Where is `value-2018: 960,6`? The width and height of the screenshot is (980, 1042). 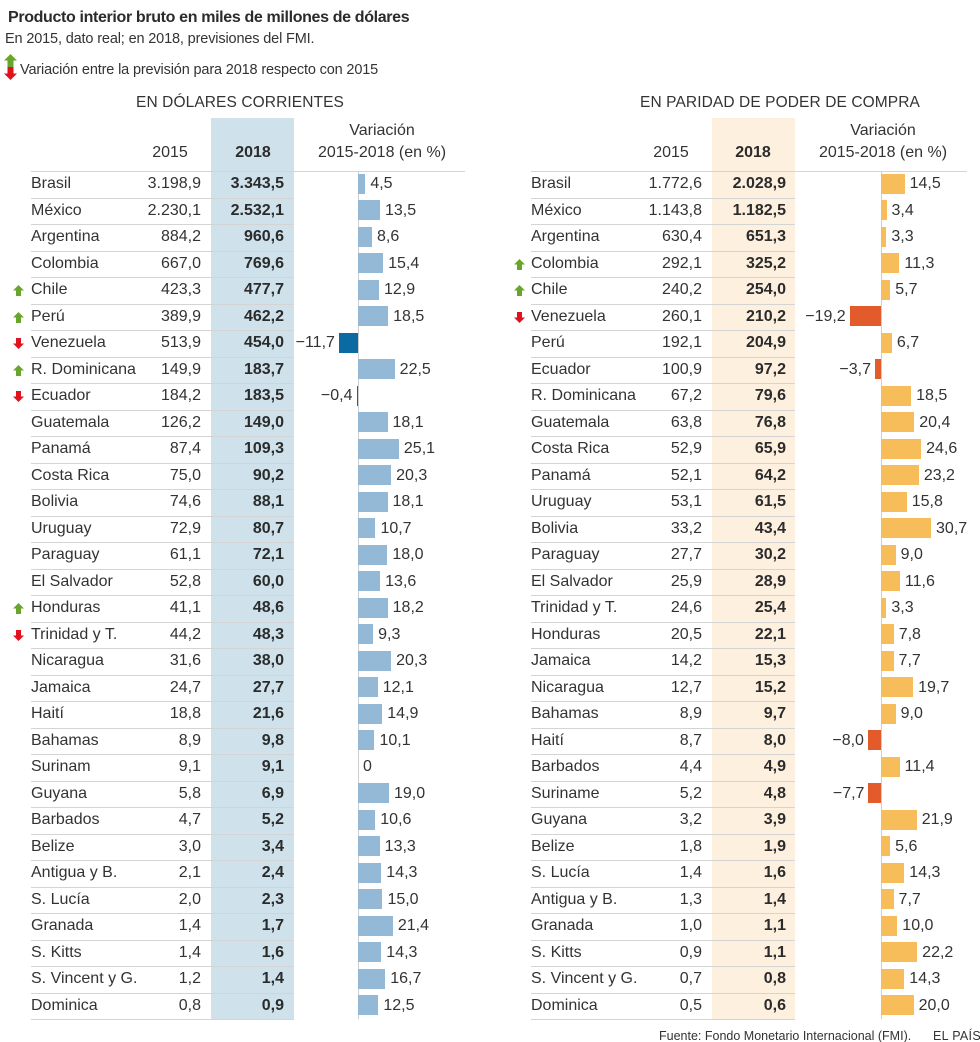 value-2018: 960,6 is located at coordinates (263, 236).